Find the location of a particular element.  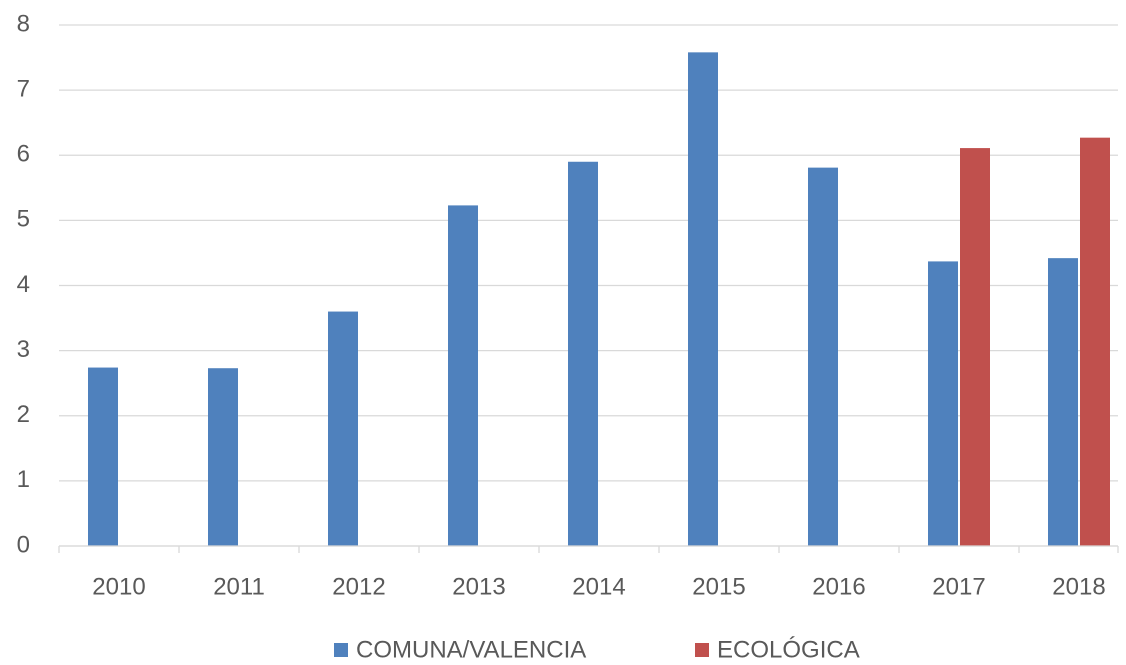

y-tick-label: 7 is located at coordinates (23, 88).